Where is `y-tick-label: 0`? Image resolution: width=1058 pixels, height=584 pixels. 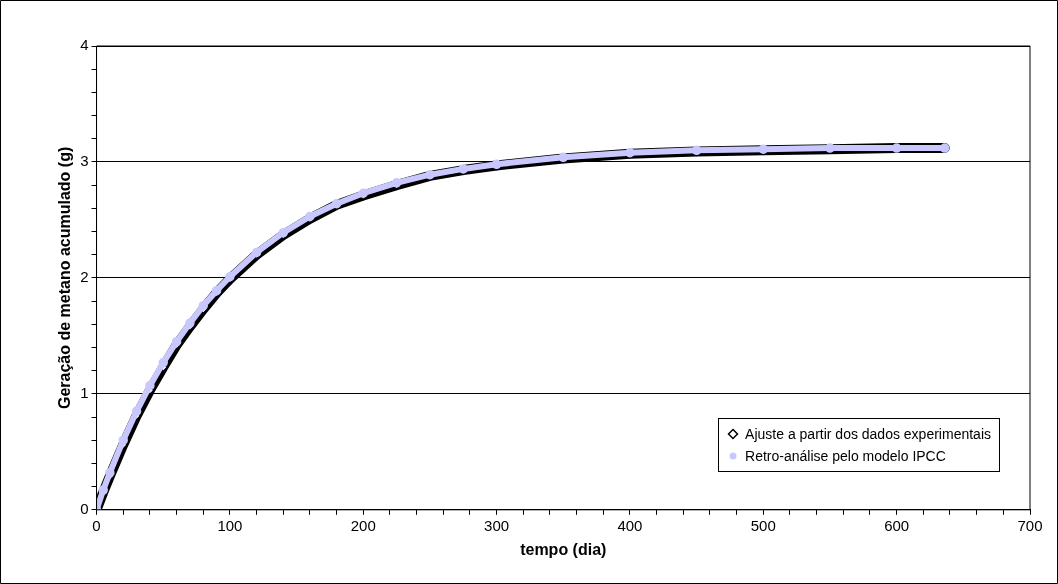 y-tick-label: 0 is located at coordinates (84, 508).